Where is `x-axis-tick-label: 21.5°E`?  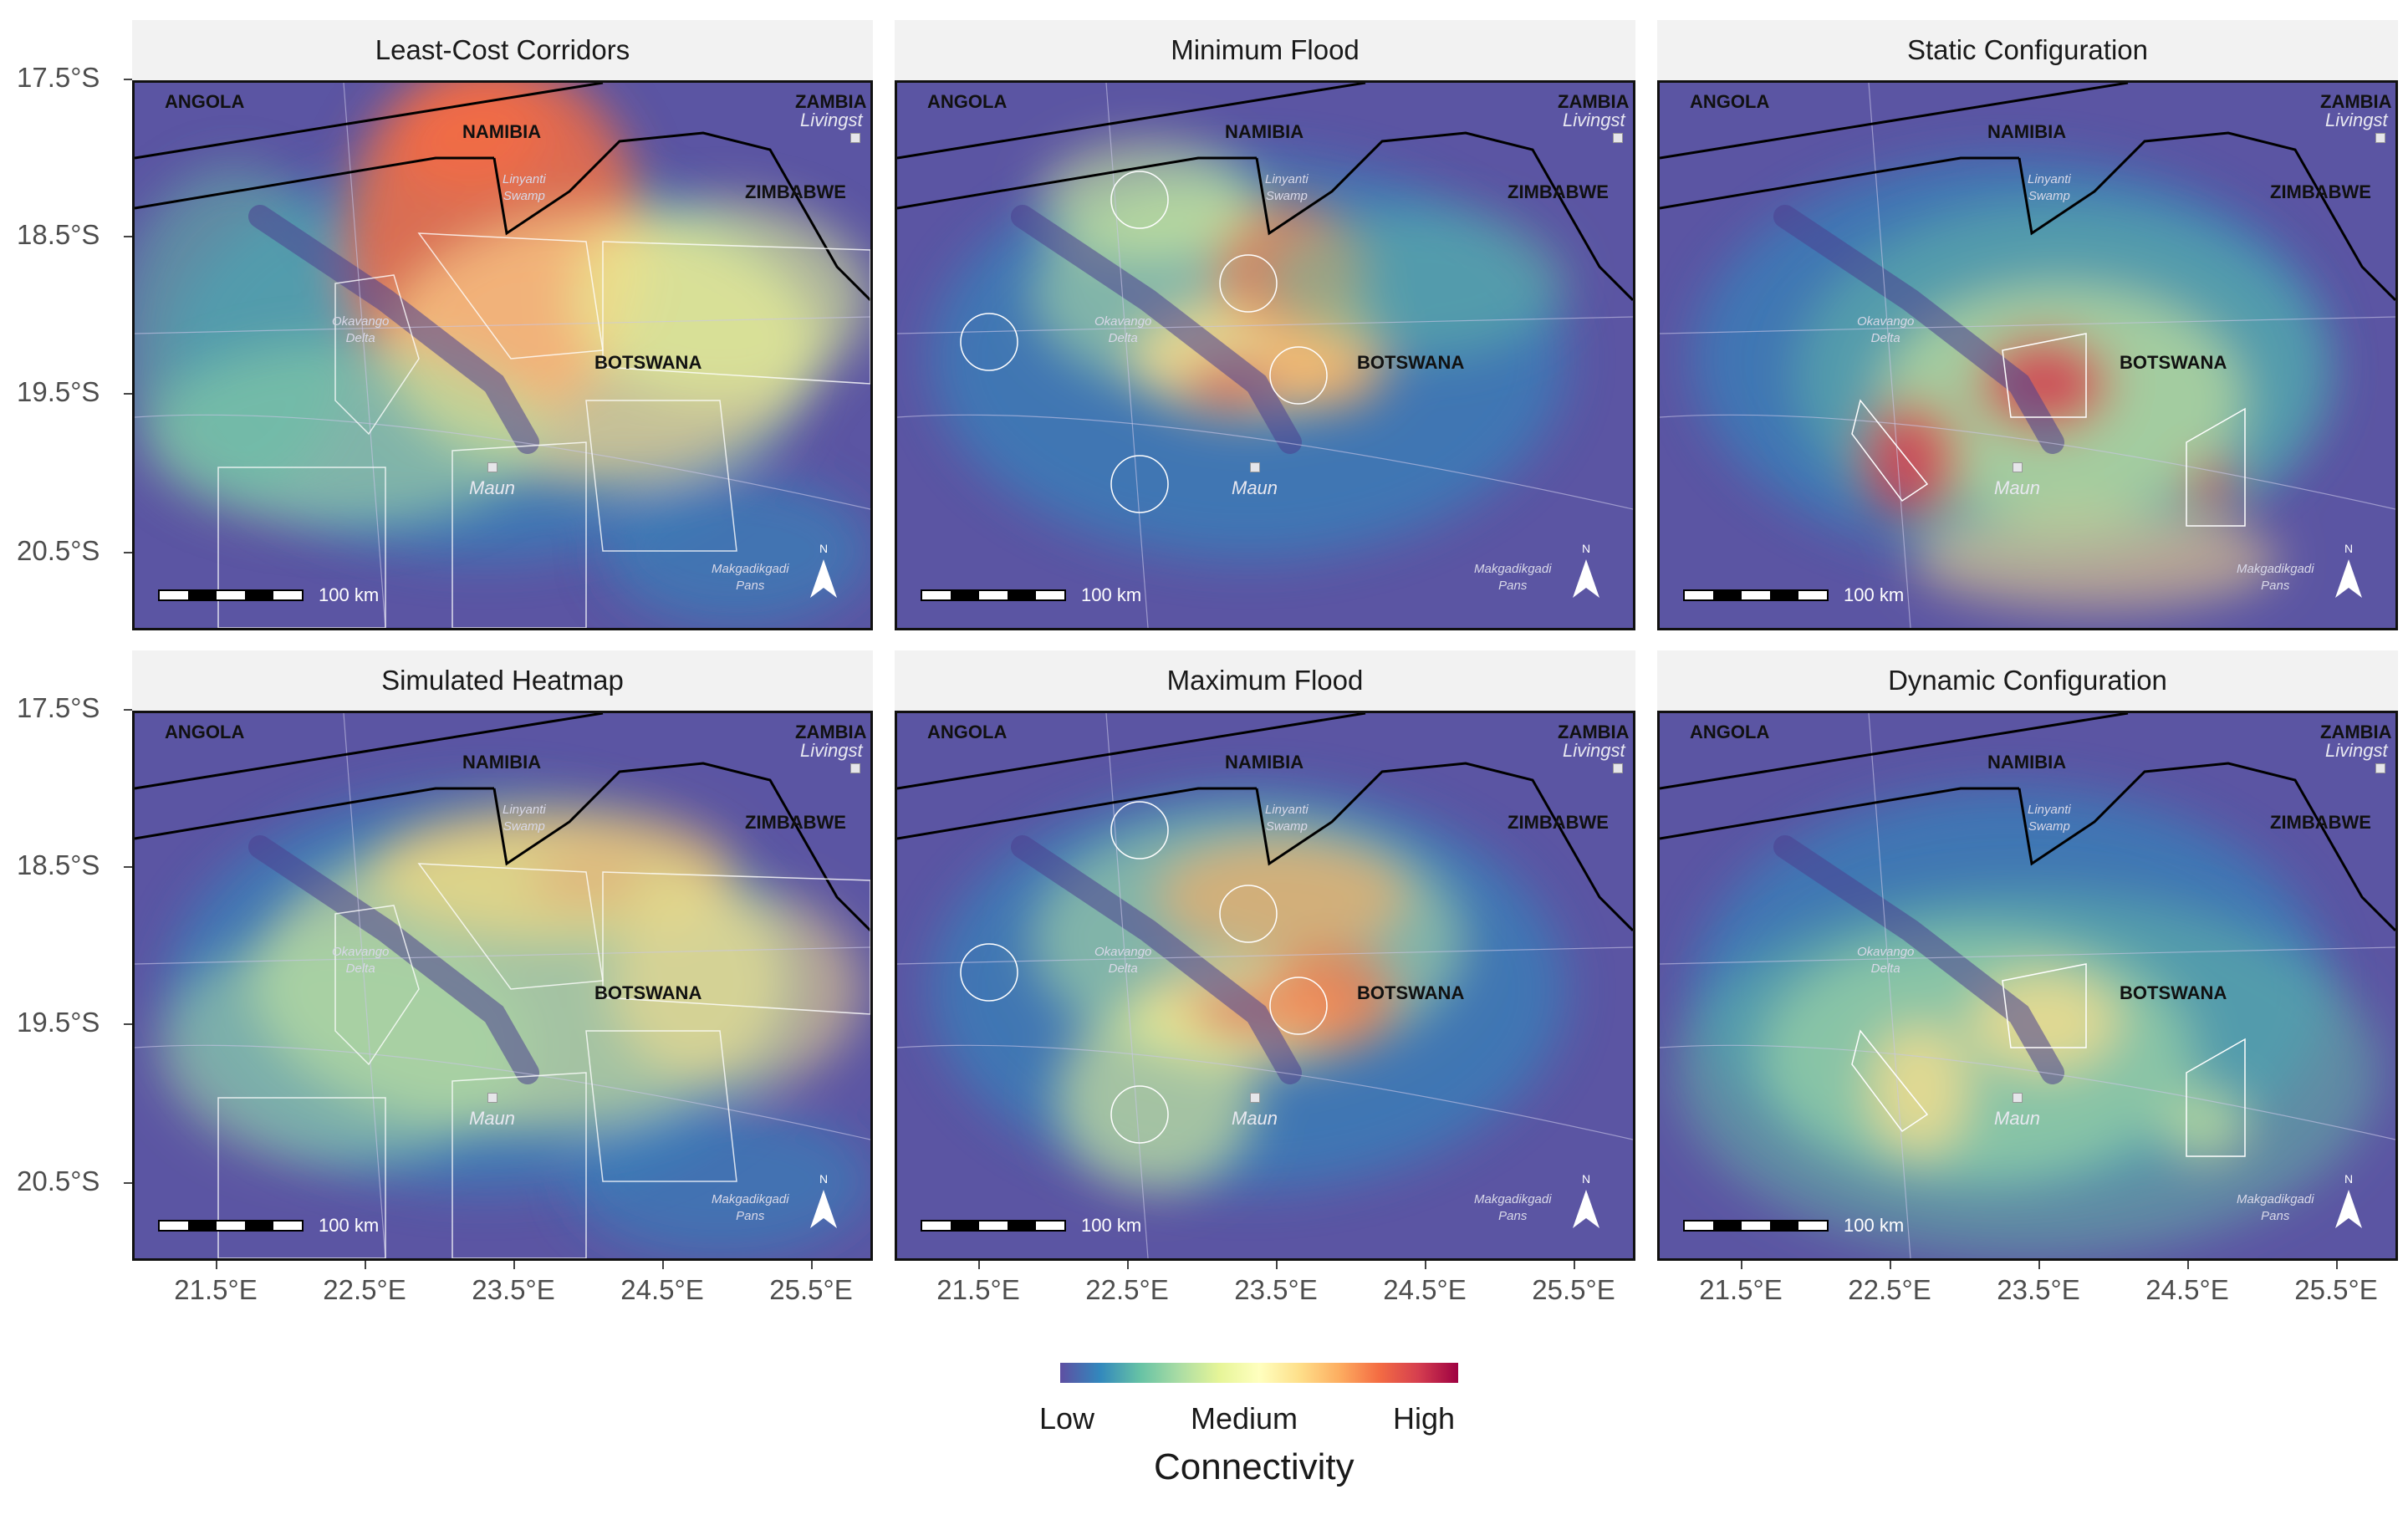 x-axis-tick-label: 21.5°E is located at coordinates (1741, 1289).